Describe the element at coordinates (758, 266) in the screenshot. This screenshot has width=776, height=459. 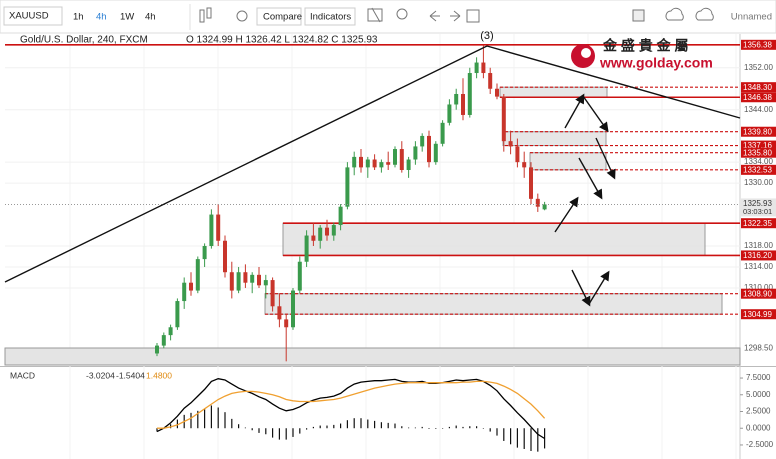
I see `y-tick-label: 1314.00` at that location.